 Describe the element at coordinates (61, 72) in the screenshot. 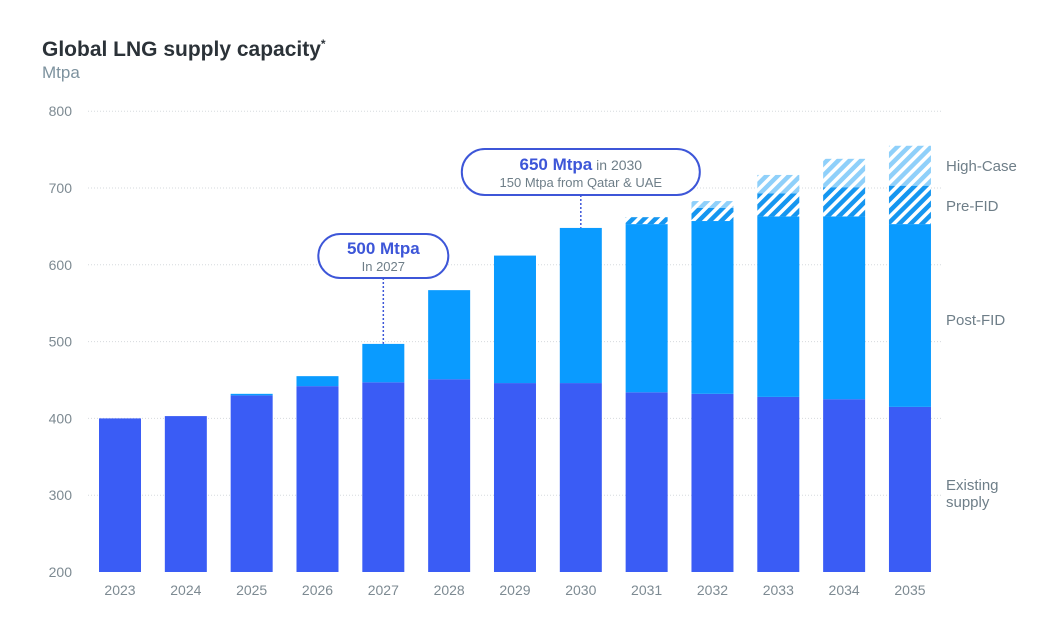

I see `chart-subtitle: Mtpa` at that location.